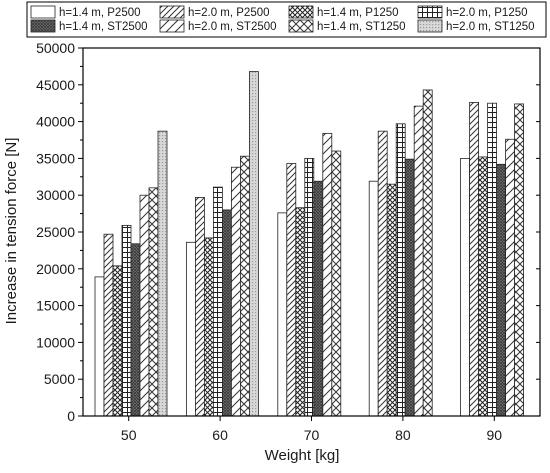 This screenshot has height=473, width=550. Describe the element at coordinates (55, 195) in the screenshot. I see `y-tick-label: 30000` at that location.